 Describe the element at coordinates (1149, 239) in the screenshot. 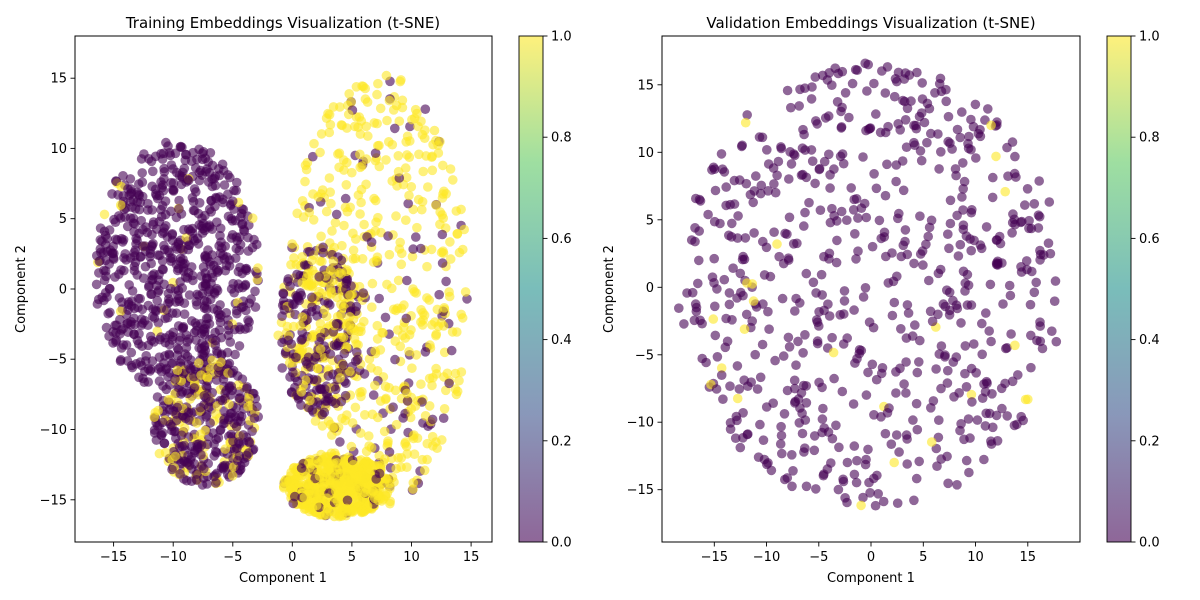

I see `colorbar-tick-label: 0.6` at that location.